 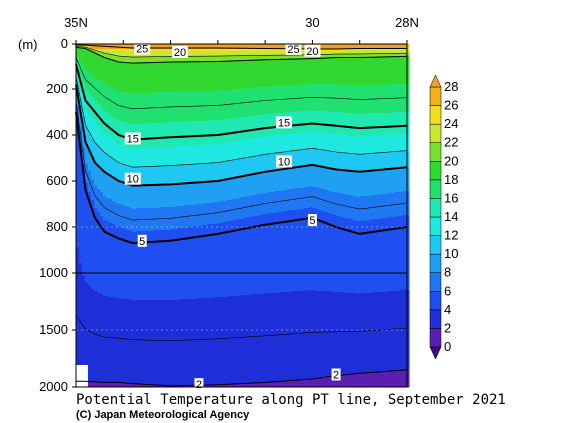 What do you see at coordinates (53, 272) in the screenshot?
I see `y-tick-label: 1000` at bounding box center [53, 272].